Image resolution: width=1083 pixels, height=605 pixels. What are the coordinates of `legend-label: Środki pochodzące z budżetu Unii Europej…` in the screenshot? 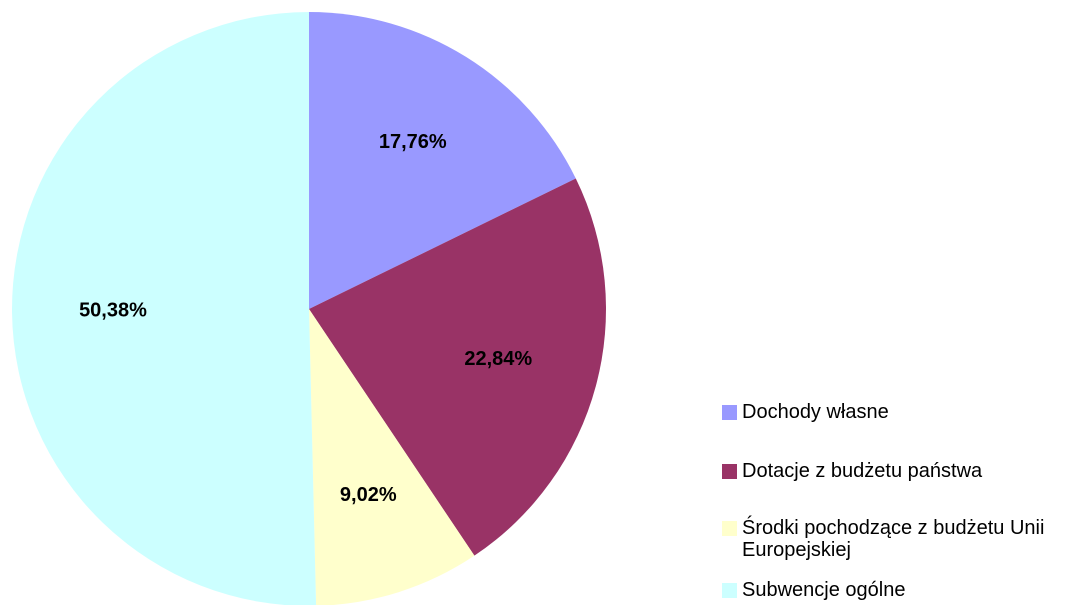 It's located at (893, 539).